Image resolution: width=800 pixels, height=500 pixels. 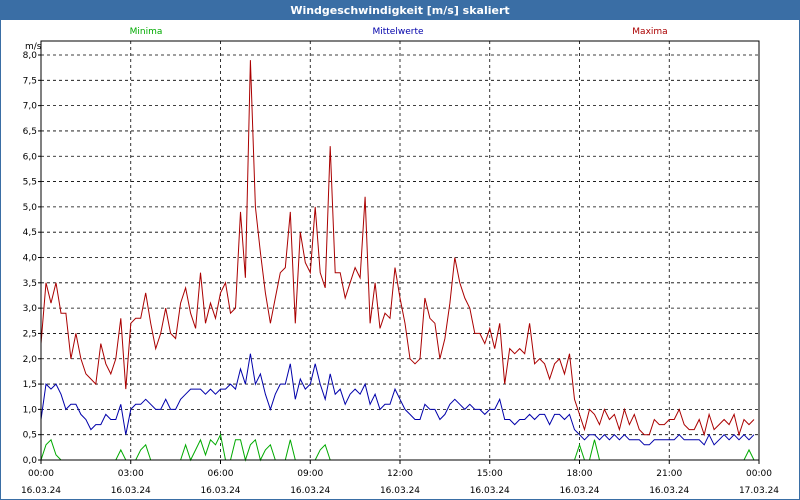 I want to click on legend-minima: Minima, so click(x=146, y=32).